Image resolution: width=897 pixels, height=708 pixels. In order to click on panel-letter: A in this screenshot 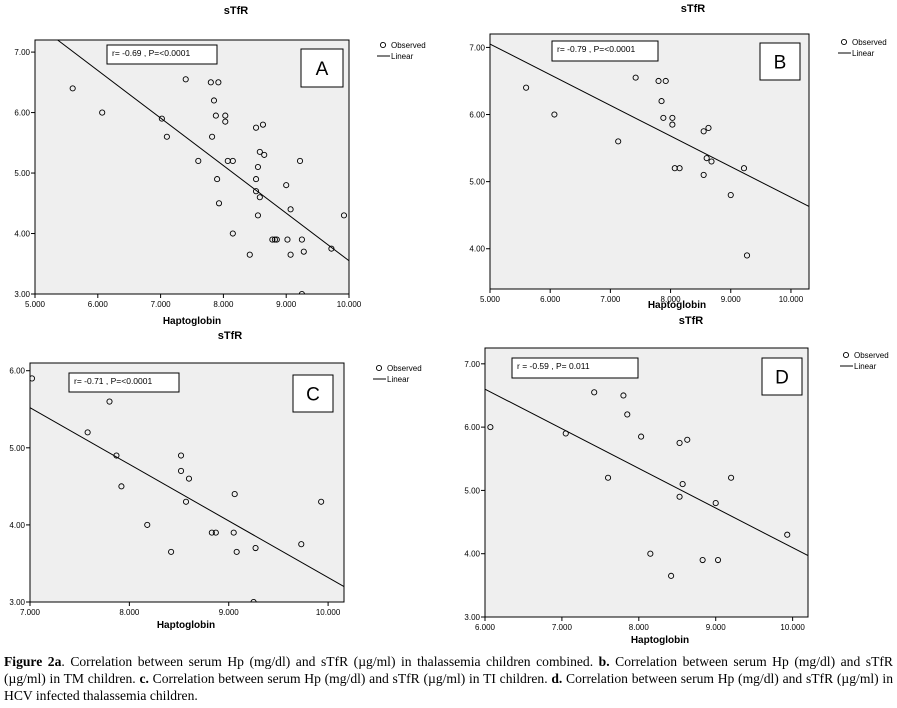, I will do `click(322, 69)`.